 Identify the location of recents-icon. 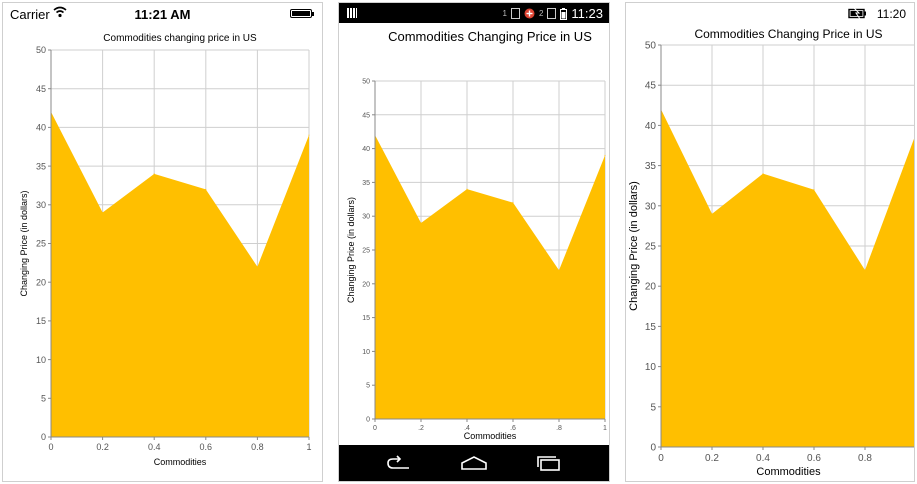
(549, 463).